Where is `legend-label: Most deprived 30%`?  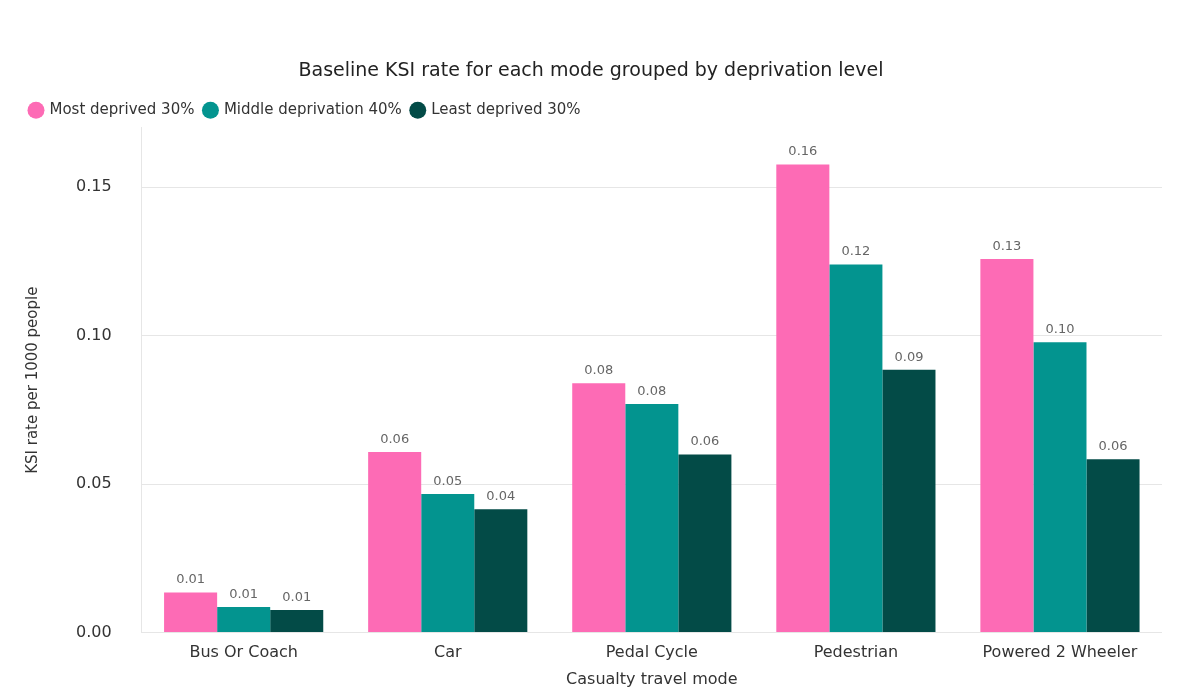
legend-label: Most deprived 30% is located at coordinates (122, 109).